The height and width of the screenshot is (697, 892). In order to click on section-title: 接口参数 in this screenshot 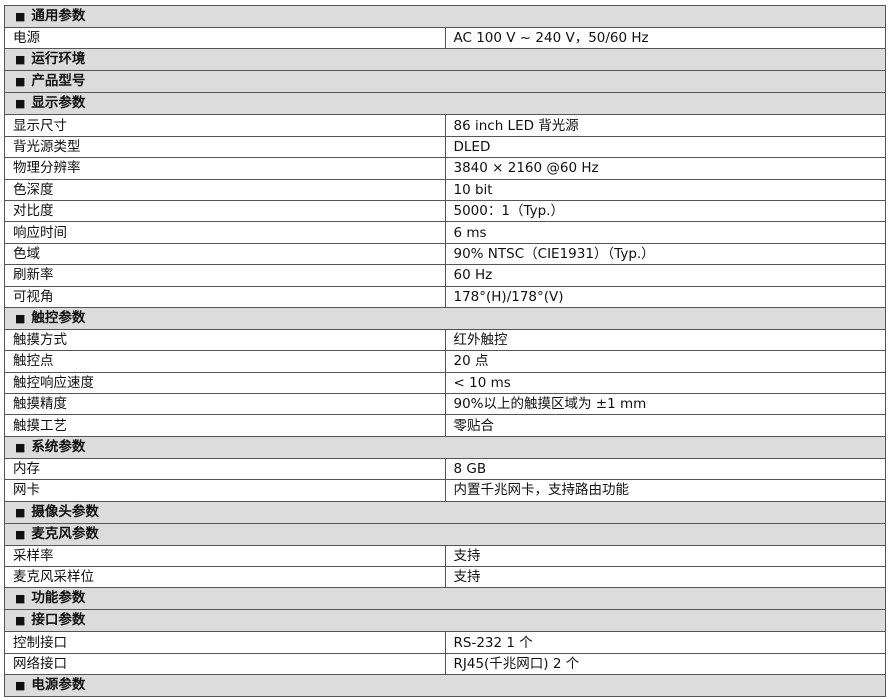, I will do `click(58, 620)`.